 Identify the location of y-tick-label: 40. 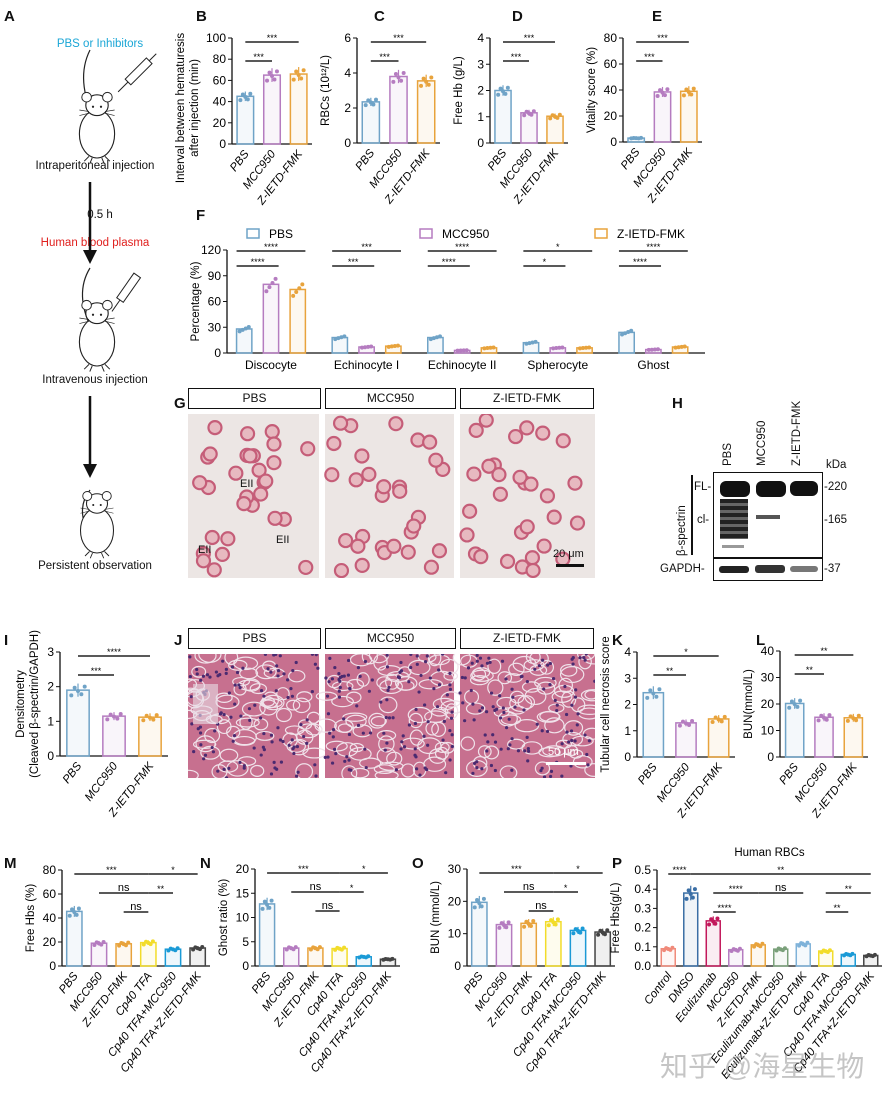
(611, 90).